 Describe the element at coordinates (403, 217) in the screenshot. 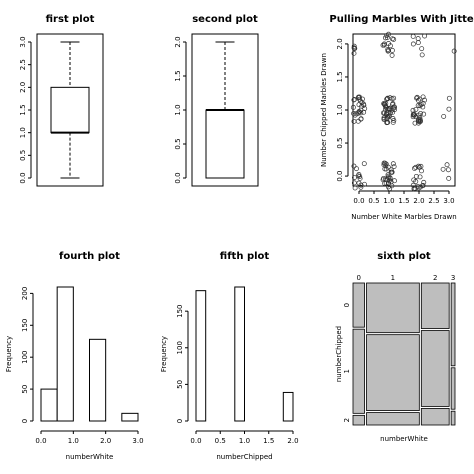

I see `x-axis-label: Number White Marbles Drawn` at that location.